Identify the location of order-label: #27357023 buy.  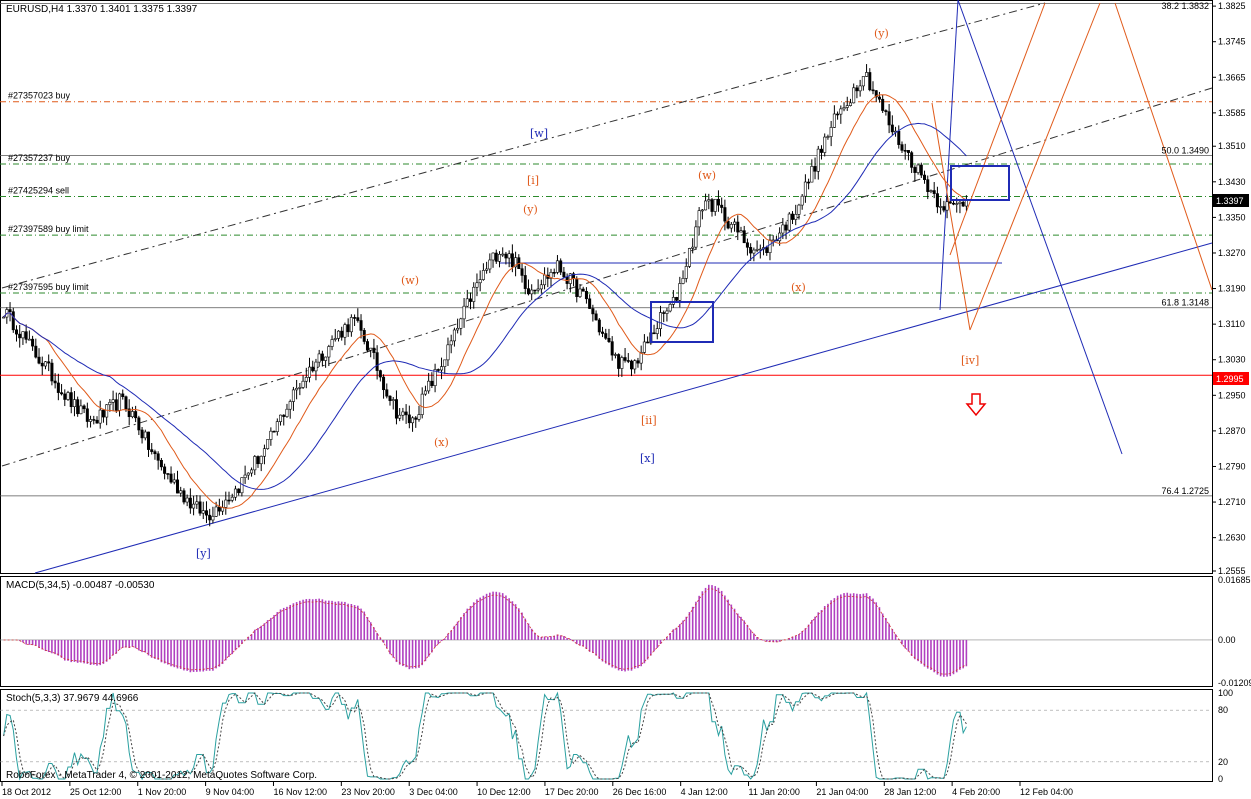
(39, 96).